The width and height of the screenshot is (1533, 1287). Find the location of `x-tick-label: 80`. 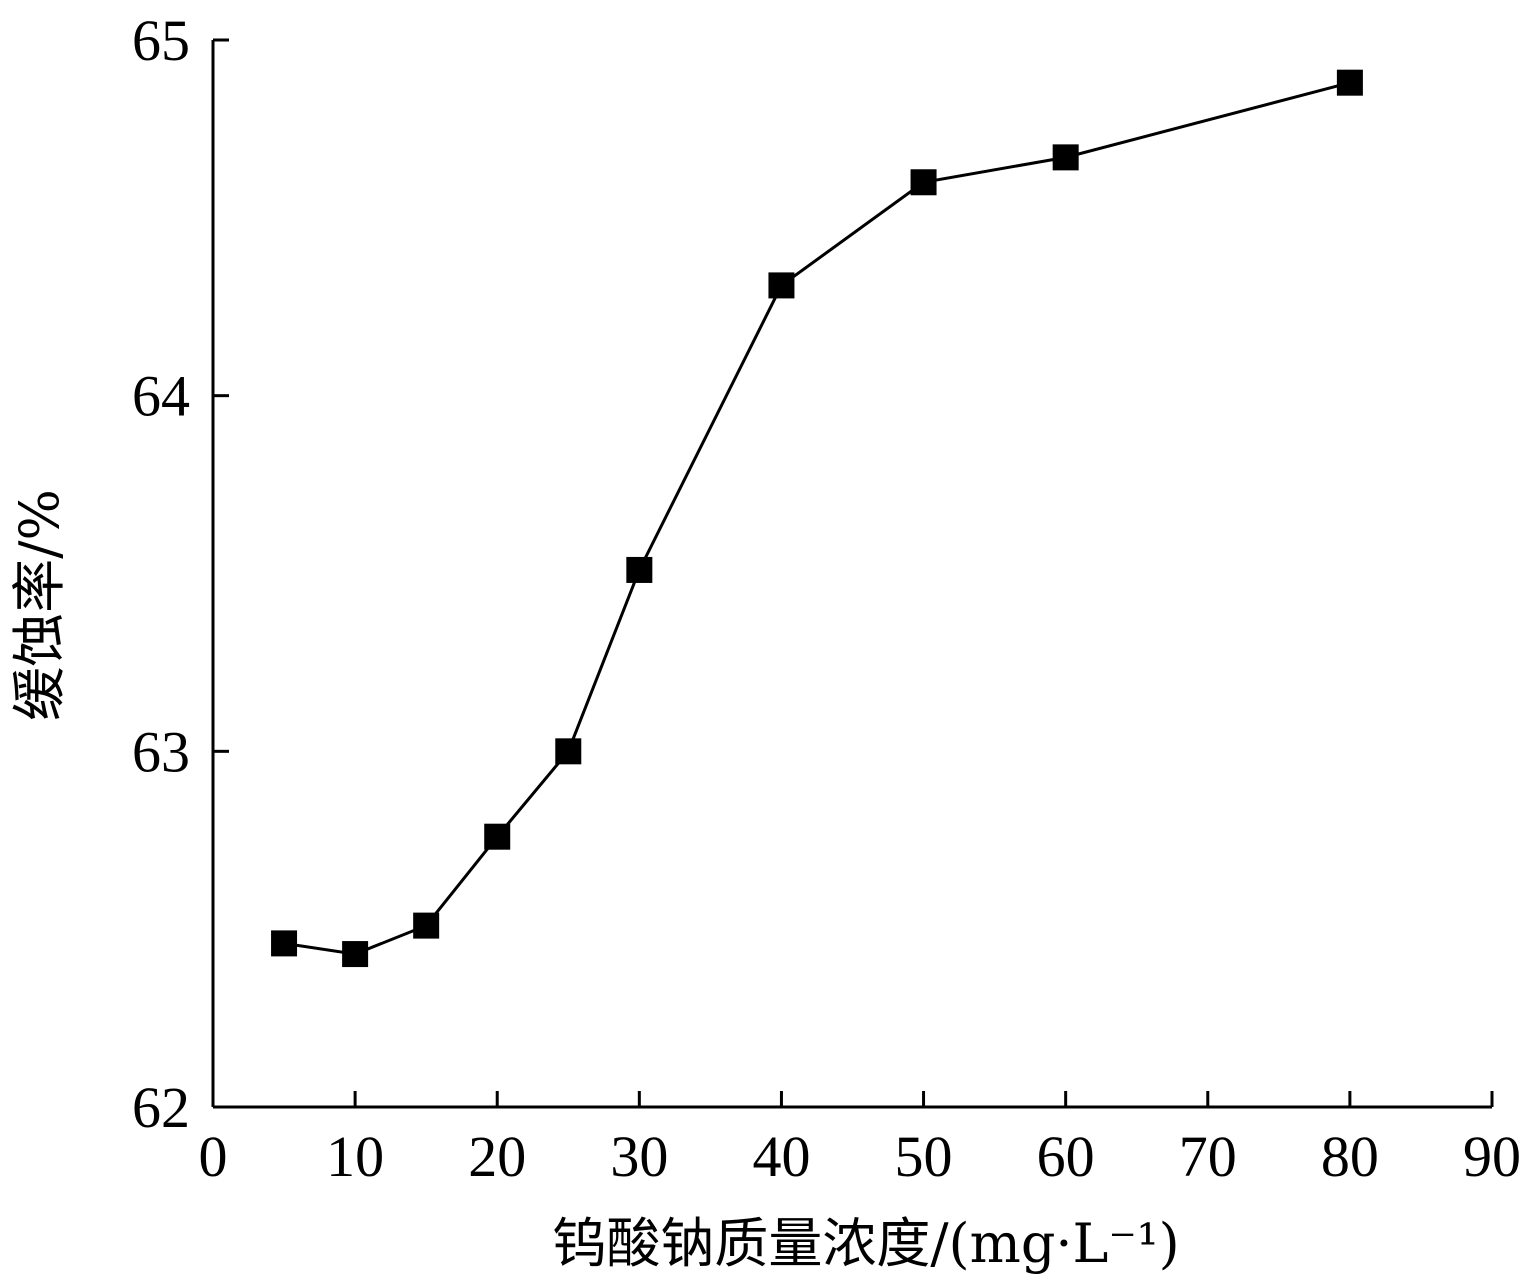

x-tick-label: 80 is located at coordinates (1350, 1156).